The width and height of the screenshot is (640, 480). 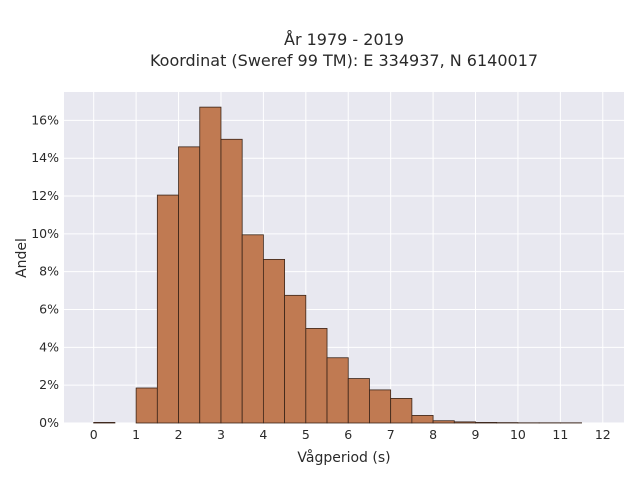 What do you see at coordinates (22, 258) in the screenshot?
I see `y-axis-label: Andel` at bounding box center [22, 258].